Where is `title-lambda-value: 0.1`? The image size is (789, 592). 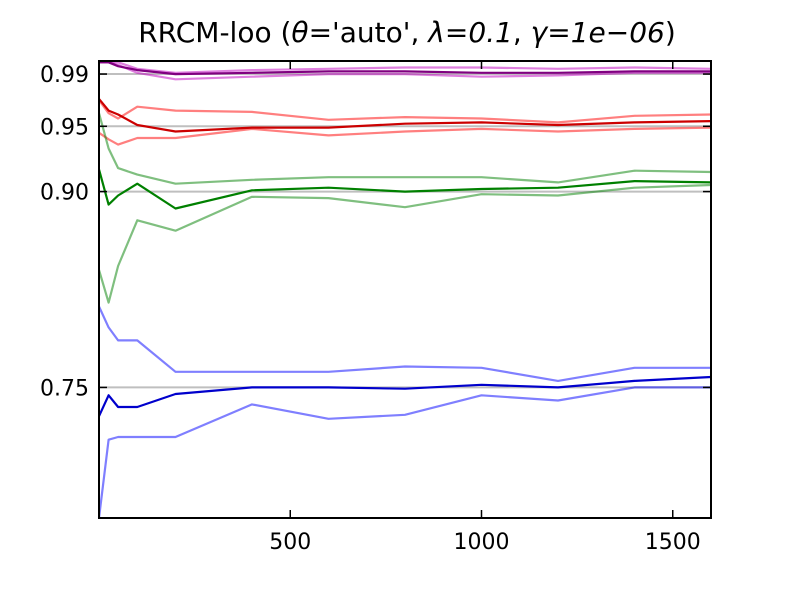
title-lambda-value: 0.1 is located at coordinates (490, 32).